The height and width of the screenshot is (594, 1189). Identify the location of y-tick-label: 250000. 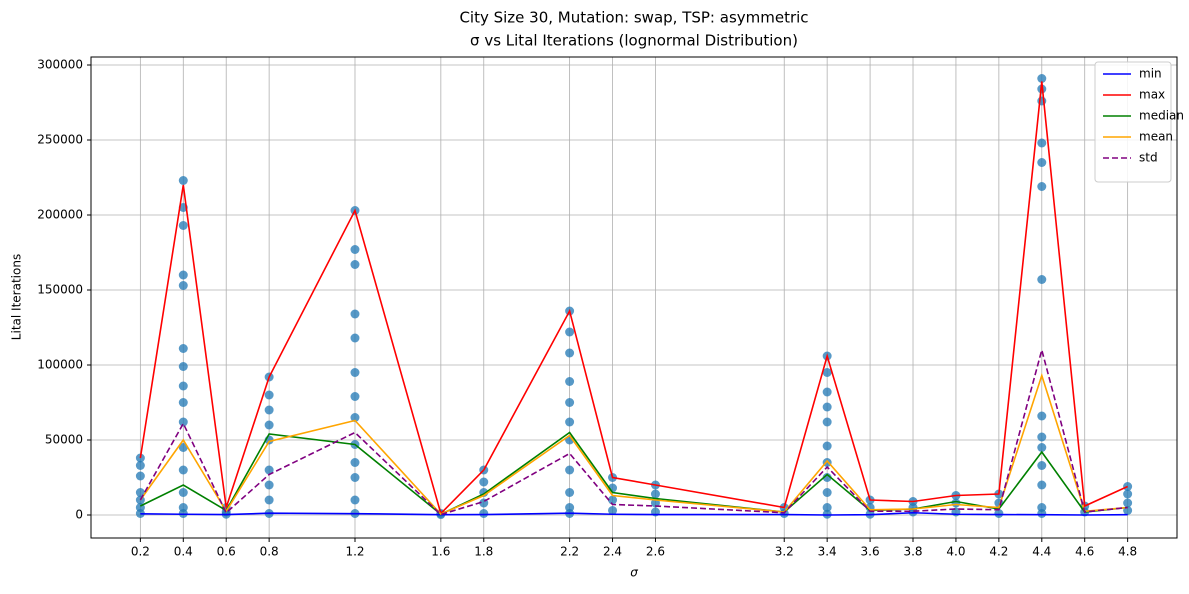
(60, 139).